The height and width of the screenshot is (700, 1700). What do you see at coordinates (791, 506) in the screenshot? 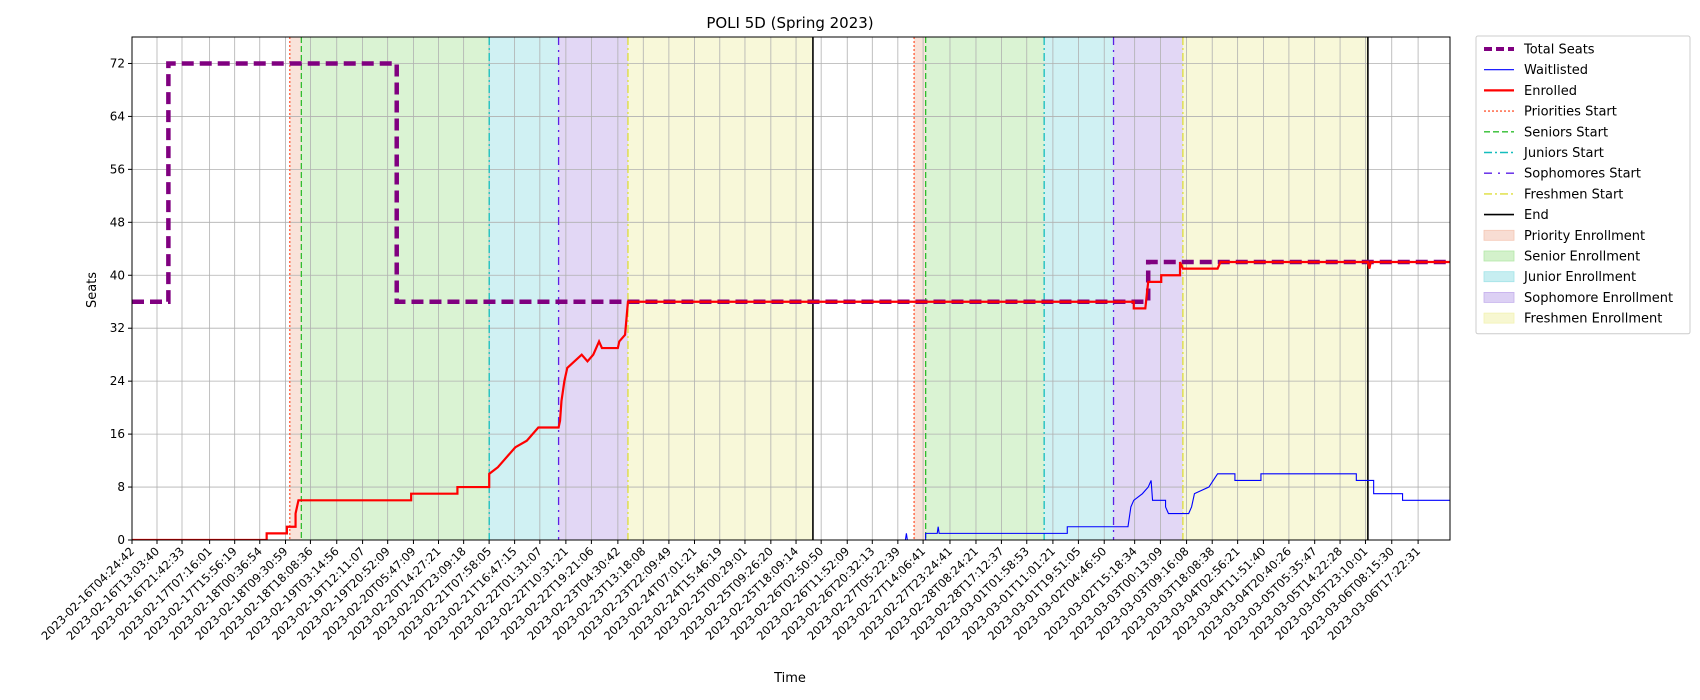
I see `series-line` at bounding box center [791, 506].